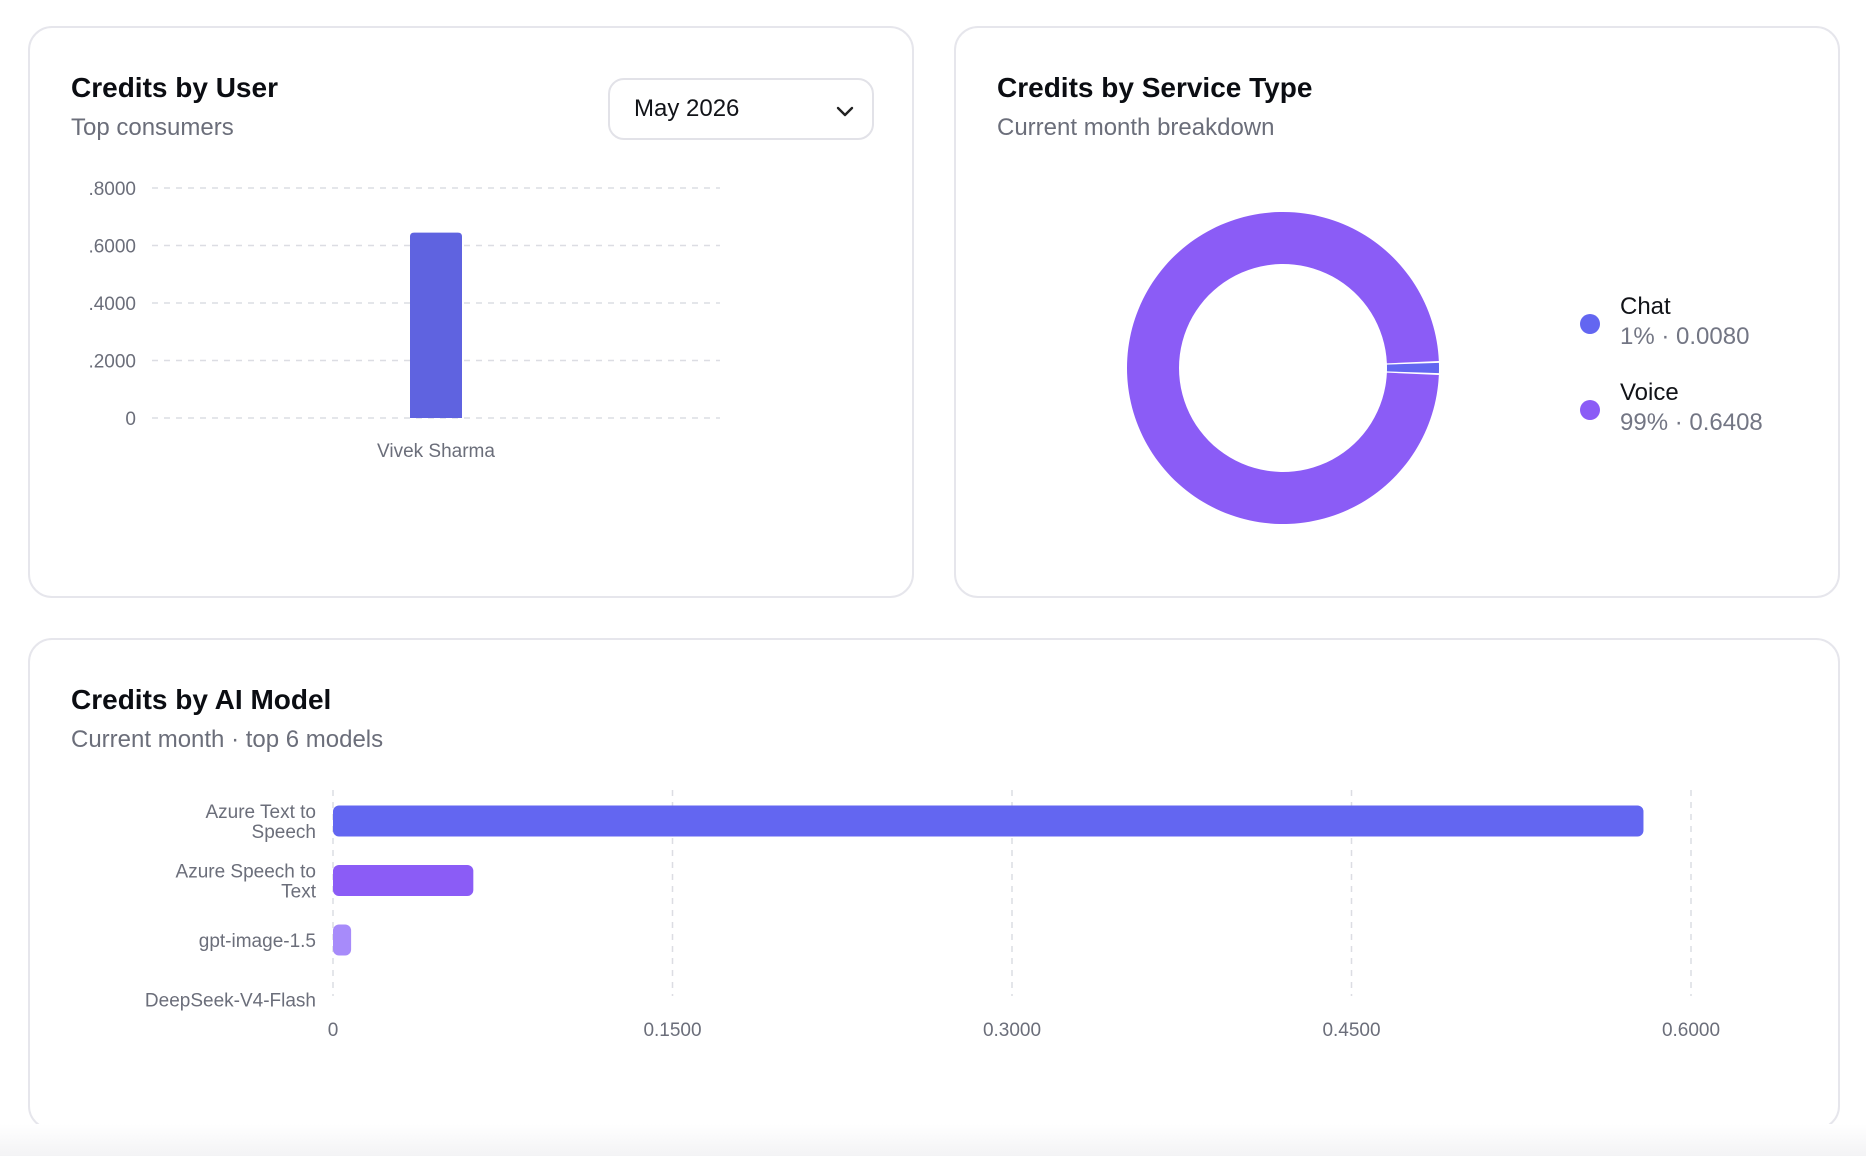 The width and height of the screenshot is (1866, 1156). I want to click on card-title: Credits by User, so click(174, 87).